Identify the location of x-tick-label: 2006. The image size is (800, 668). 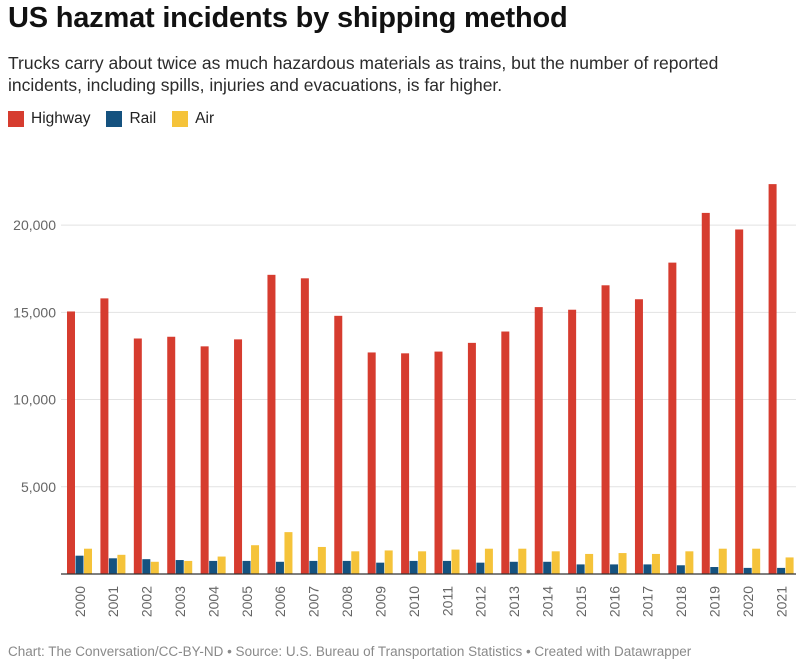
(280, 601).